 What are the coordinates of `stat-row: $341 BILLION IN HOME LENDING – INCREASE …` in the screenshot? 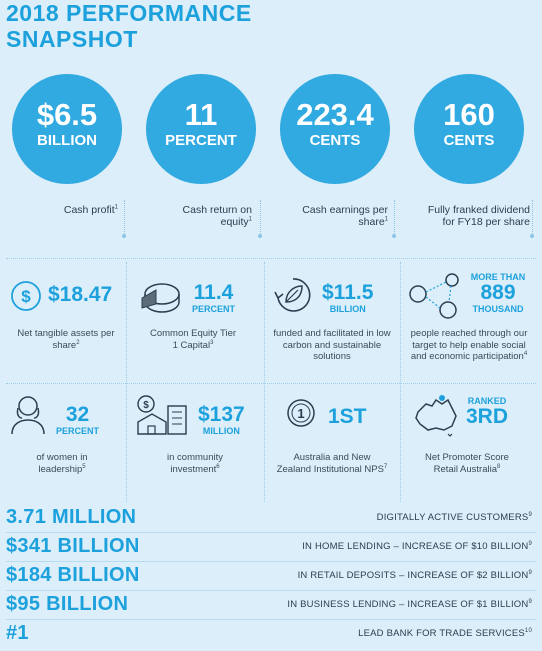 It's located at (271, 547).